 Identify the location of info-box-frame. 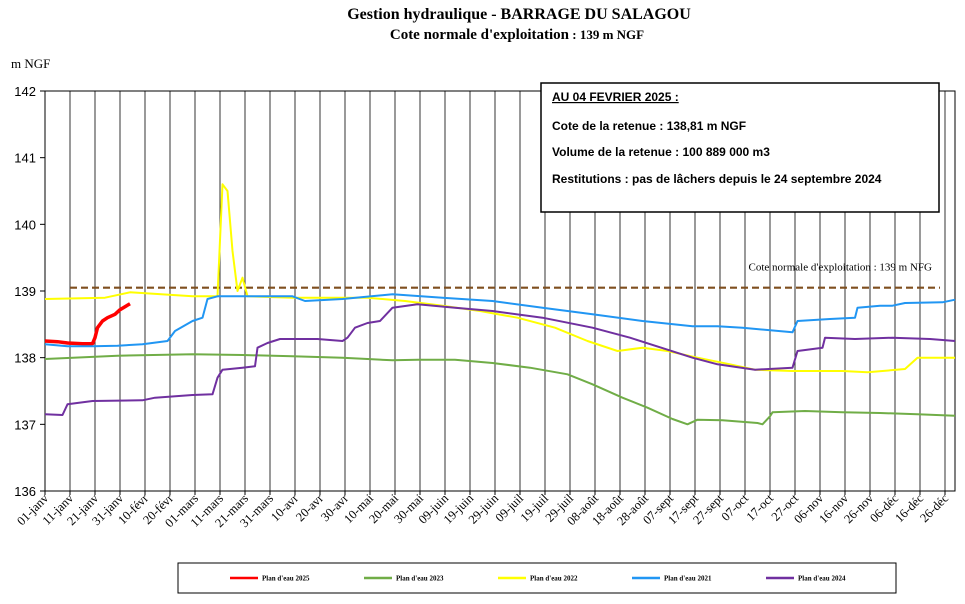
(740, 147).